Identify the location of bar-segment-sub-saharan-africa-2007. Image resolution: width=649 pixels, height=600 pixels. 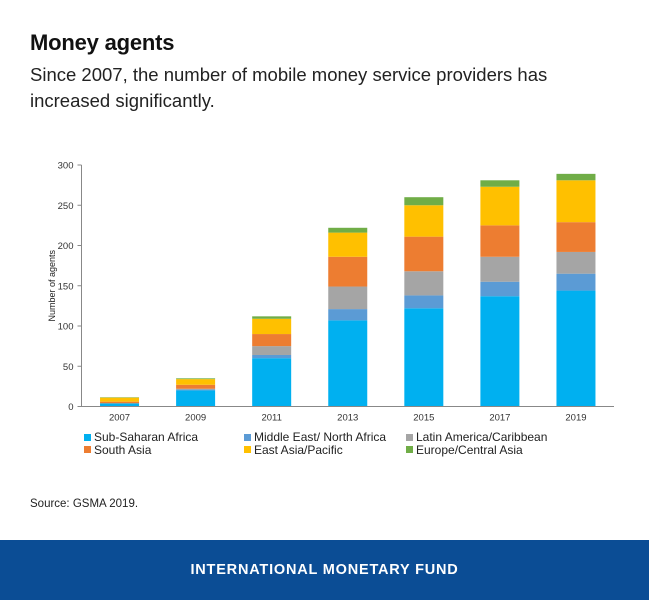
(120, 405).